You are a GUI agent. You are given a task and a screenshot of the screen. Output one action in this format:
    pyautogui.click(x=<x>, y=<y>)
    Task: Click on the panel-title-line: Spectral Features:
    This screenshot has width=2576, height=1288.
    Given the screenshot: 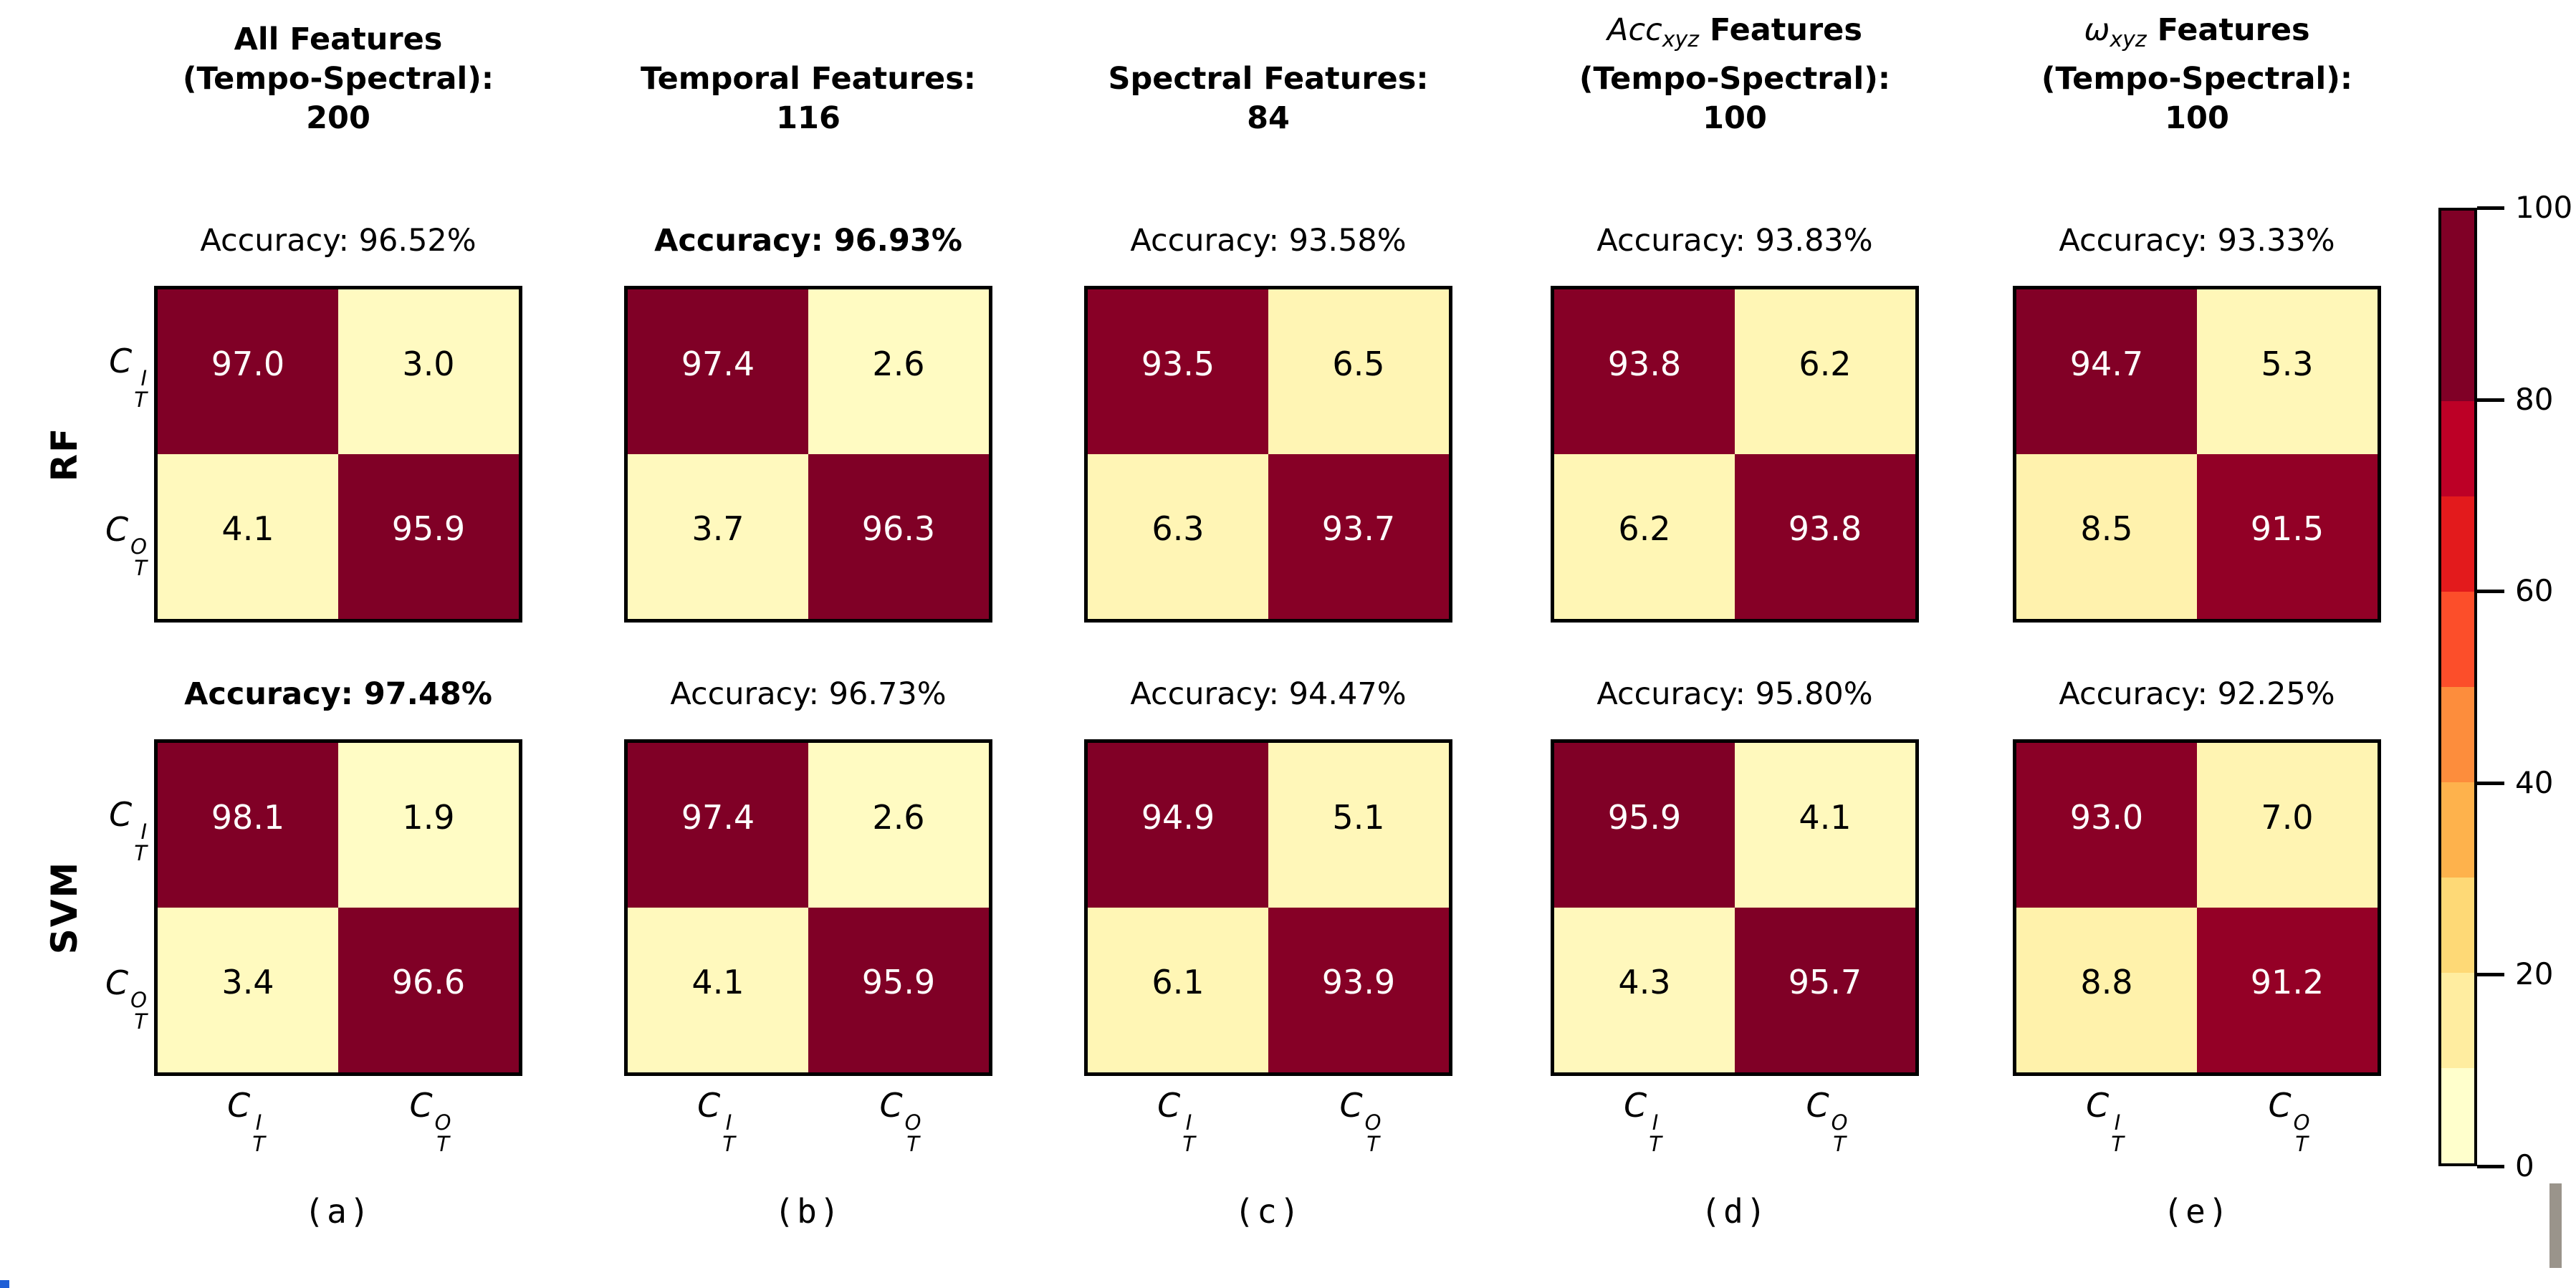 What is the action you would take?
    pyautogui.click(x=1269, y=79)
    